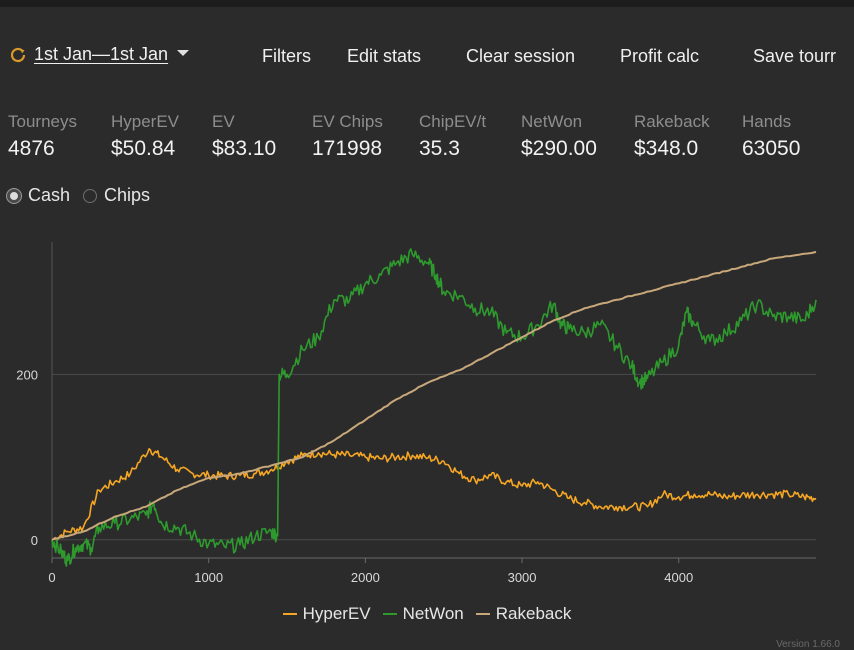  What do you see at coordinates (521, 56) in the screenshot?
I see `clear-session-button: Clear session` at bounding box center [521, 56].